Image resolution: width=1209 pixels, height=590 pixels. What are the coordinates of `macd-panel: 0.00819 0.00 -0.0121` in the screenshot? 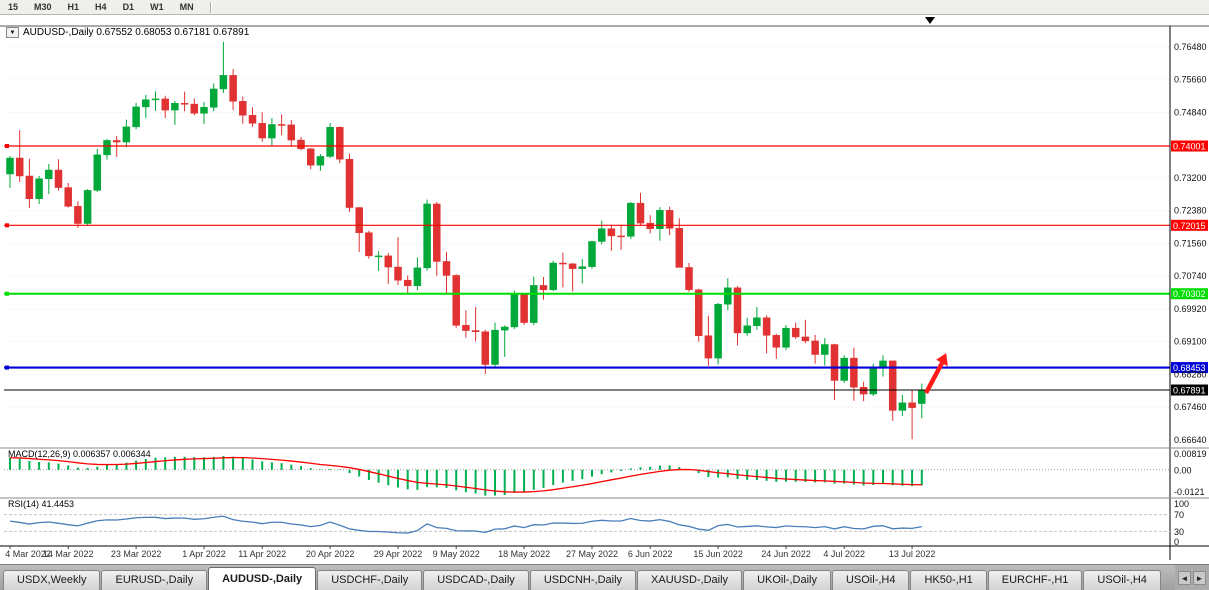 It's located at (605, 473).